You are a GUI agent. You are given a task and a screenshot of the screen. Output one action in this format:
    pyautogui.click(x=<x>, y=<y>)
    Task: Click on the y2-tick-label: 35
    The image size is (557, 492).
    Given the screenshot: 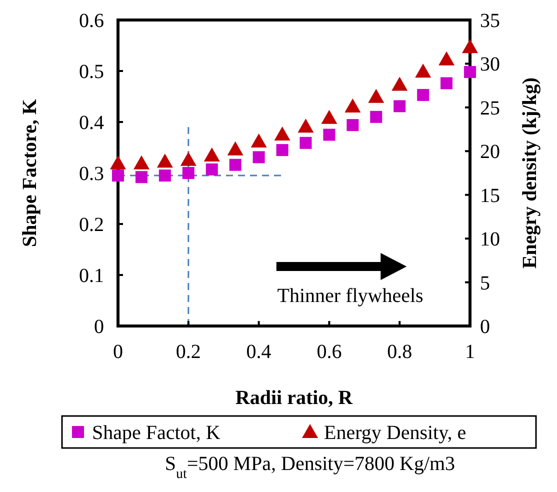 What is the action you would take?
    pyautogui.click(x=490, y=21)
    